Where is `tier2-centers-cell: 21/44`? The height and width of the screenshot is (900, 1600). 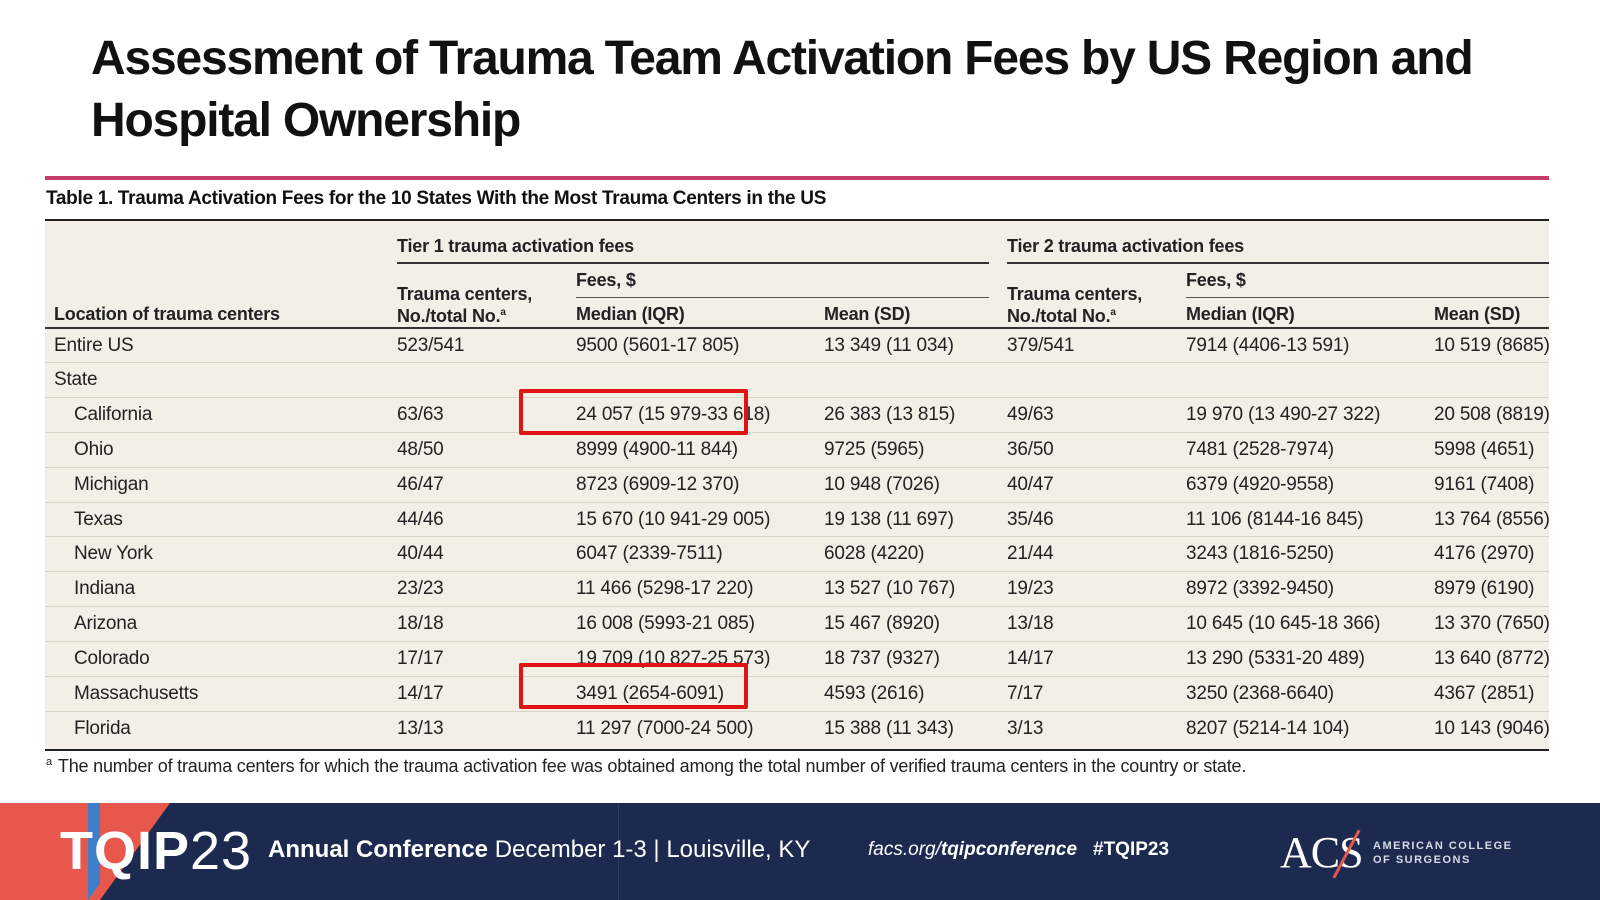
tier2-centers-cell: 21/44 is located at coordinates (1030, 554).